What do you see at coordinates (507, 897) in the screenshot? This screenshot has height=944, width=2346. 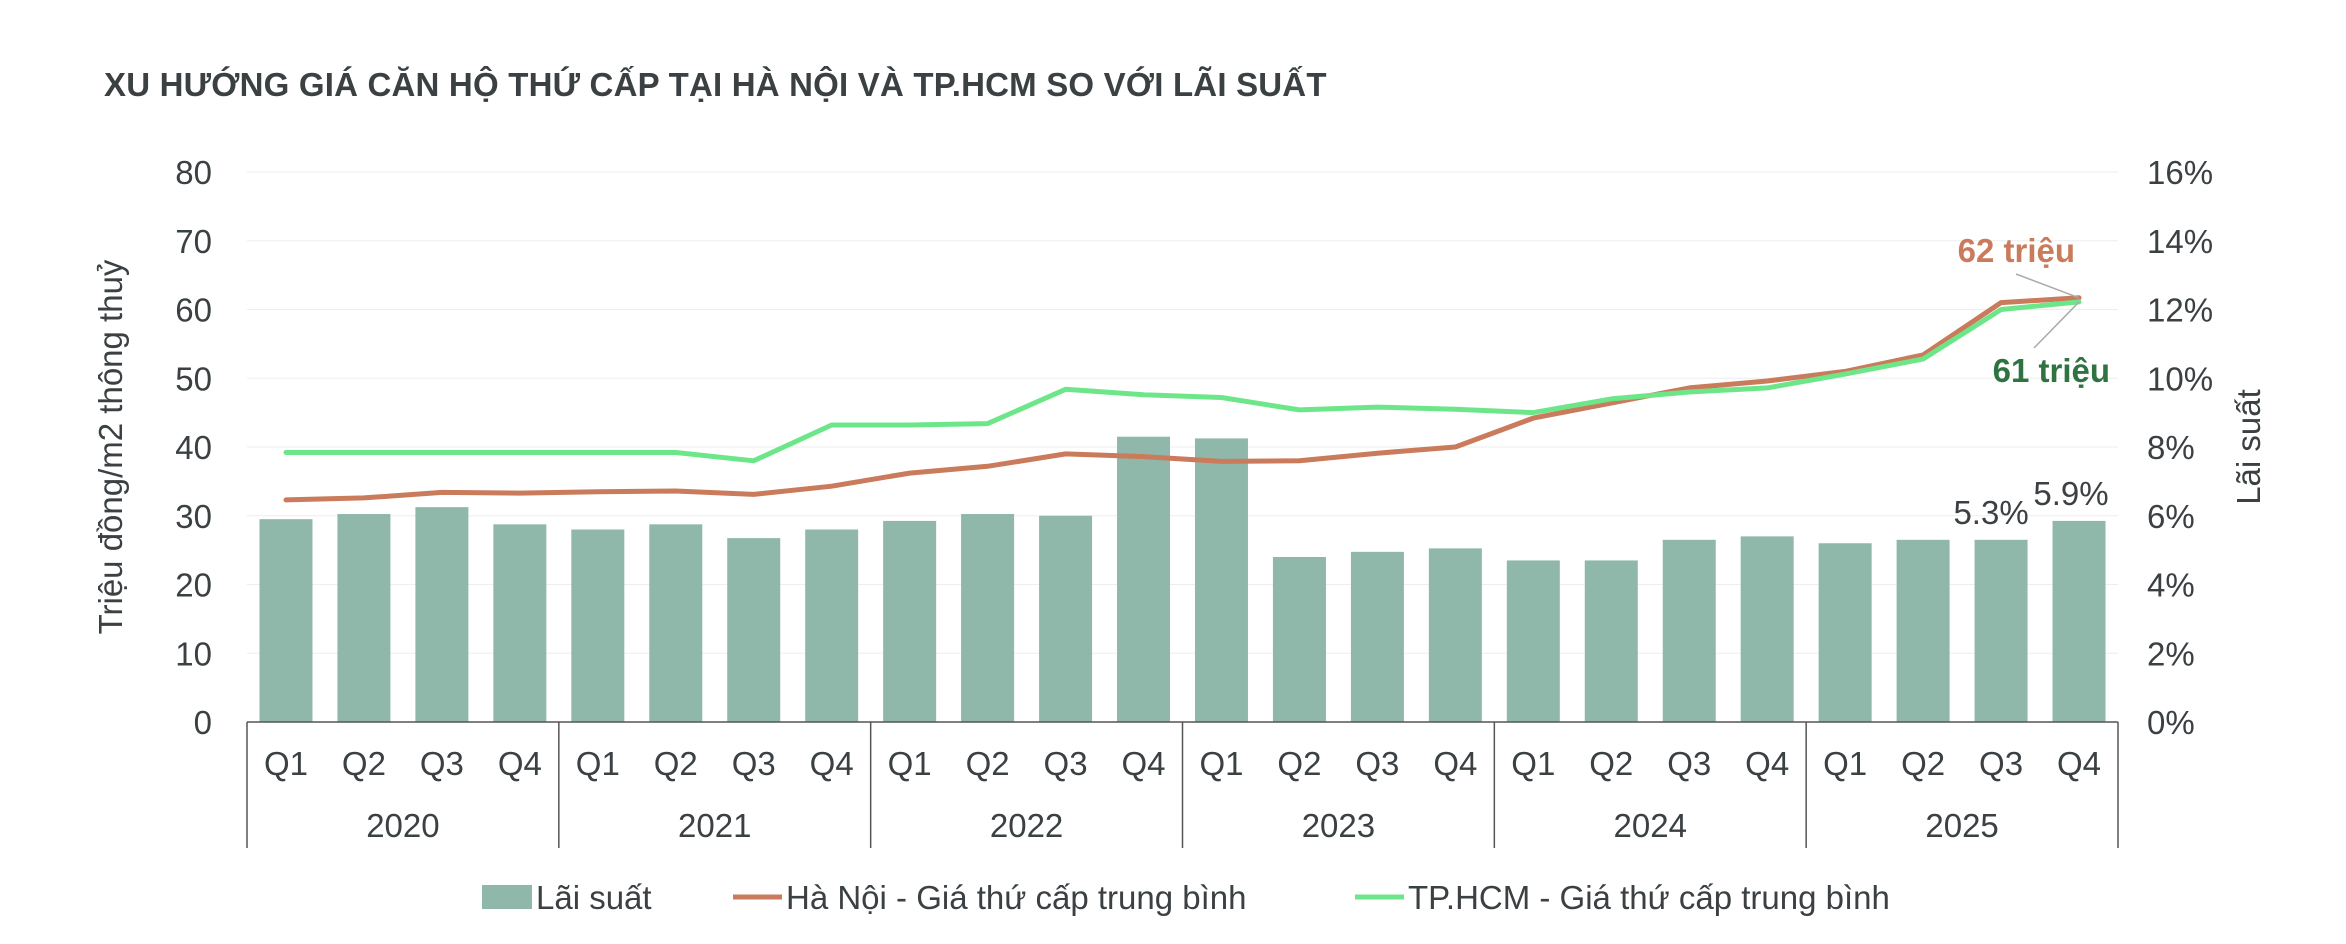 I see `legend-swatch-interest-rate` at bounding box center [507, 897].